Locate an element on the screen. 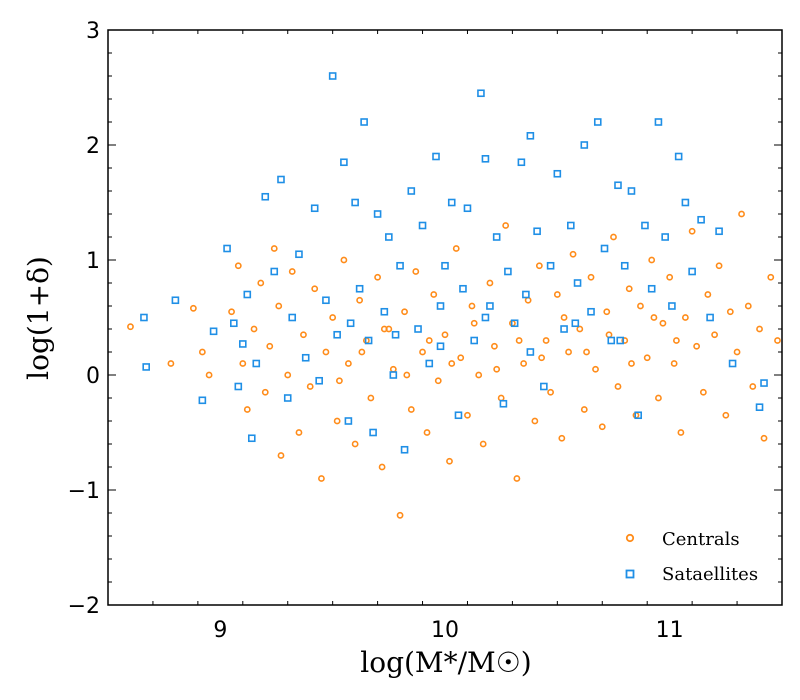 This screenshot has height=700, width=800. x-tick-label: 10 is located at coordinates (445, 630).